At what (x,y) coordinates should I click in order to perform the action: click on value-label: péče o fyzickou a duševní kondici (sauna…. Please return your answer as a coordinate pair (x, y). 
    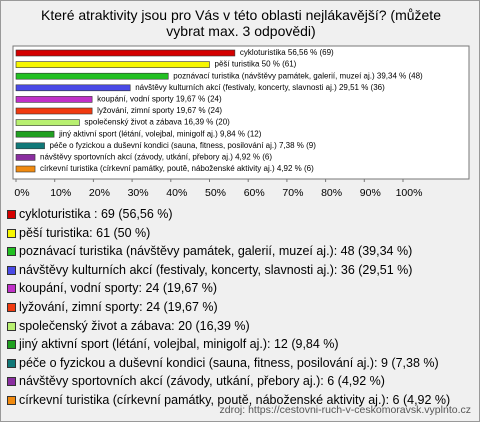
    Looking at the image, I should click on (183, 145).